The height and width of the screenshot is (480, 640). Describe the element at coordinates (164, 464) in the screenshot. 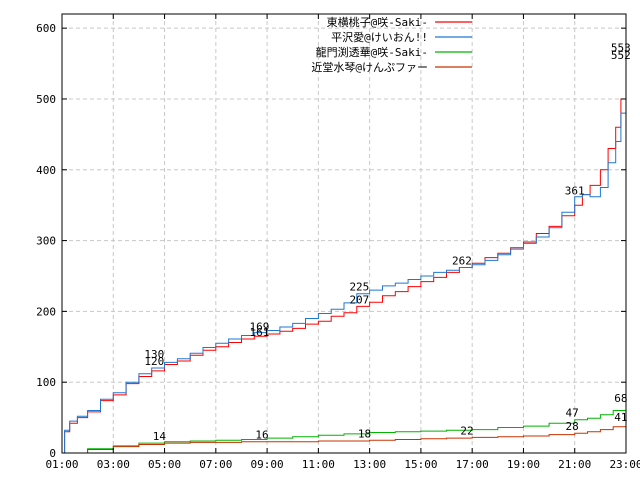

I see `x-tick-label: 05:00` at that location.